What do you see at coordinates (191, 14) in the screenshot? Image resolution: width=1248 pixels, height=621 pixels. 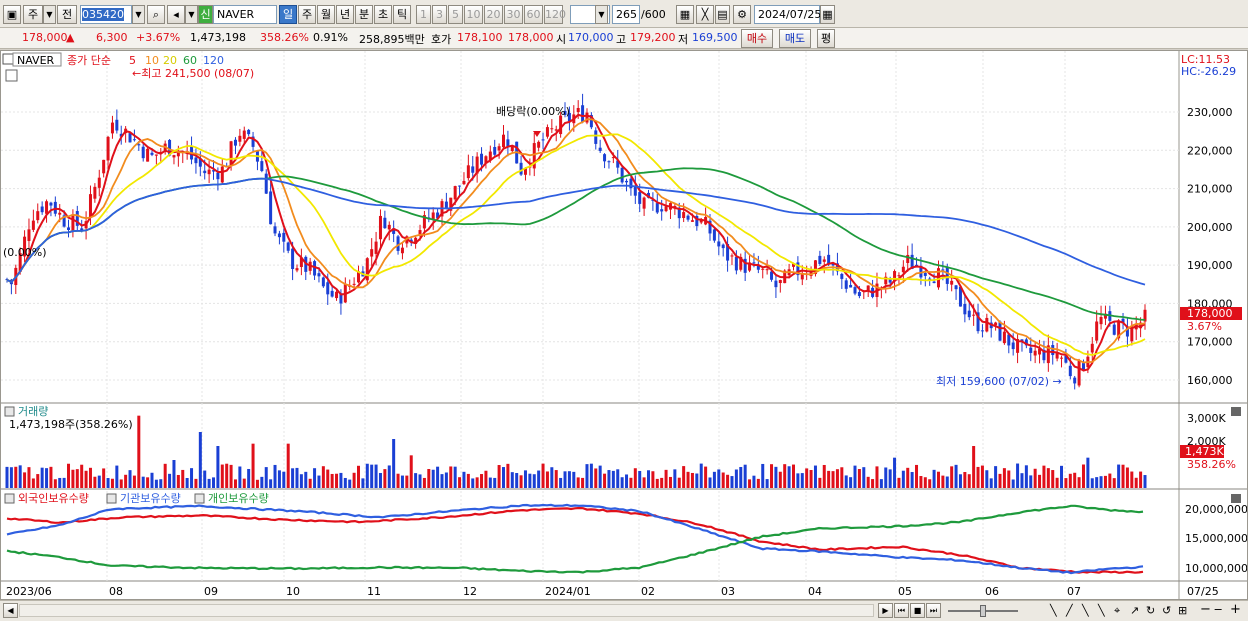 I see `speaker-dropdown-icon: ▼` at bounding box center [191, 14].